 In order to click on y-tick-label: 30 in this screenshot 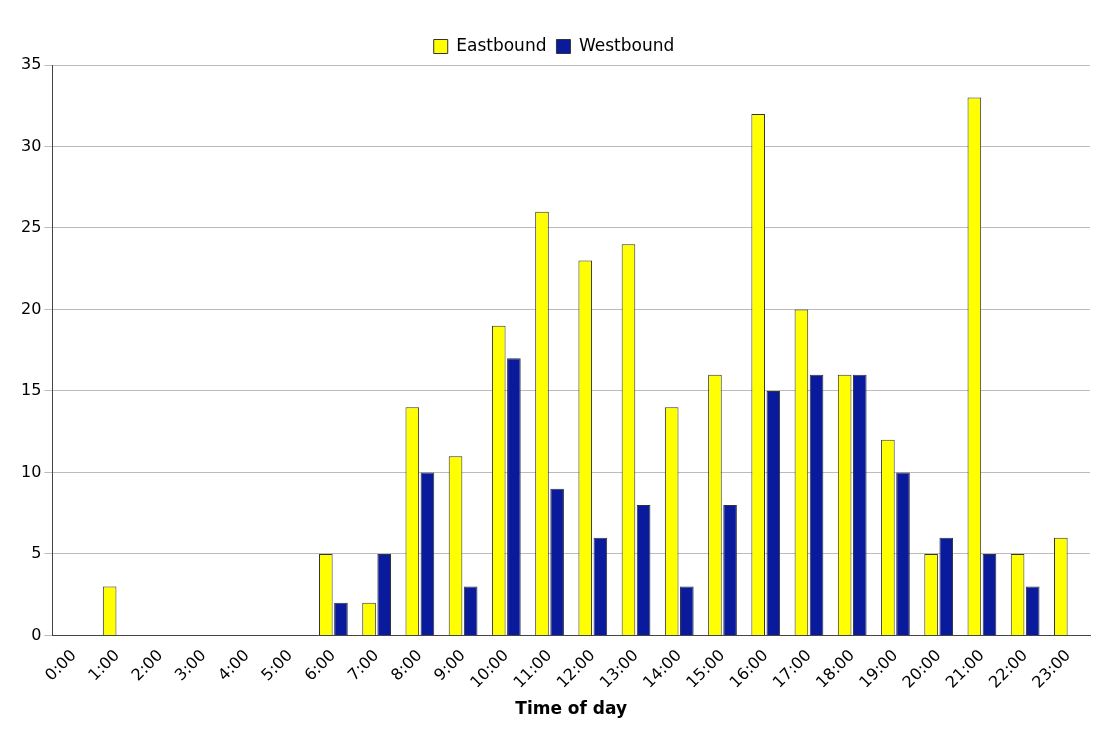, I will do `click(31, 145)`.